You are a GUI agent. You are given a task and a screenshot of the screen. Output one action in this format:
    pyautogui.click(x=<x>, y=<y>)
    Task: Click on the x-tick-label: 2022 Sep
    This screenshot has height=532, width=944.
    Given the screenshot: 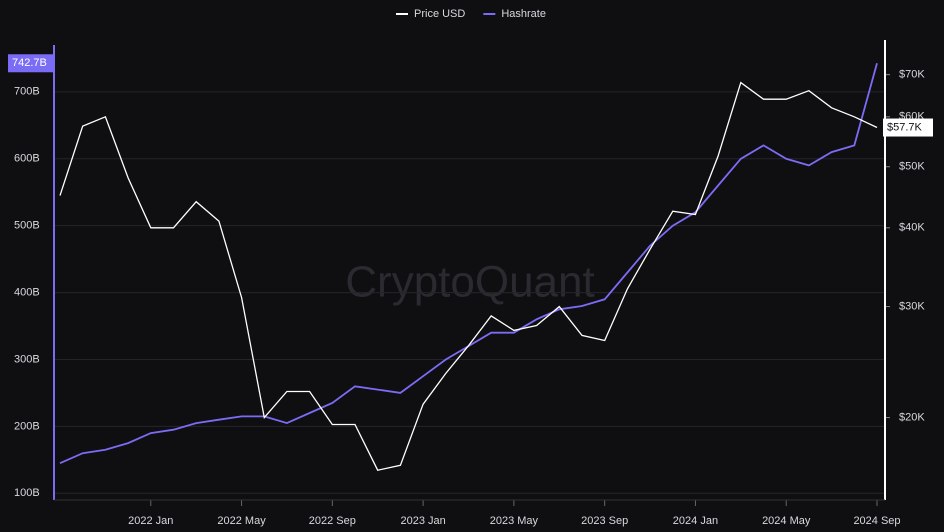 What is the action you would take?
    pyautogui.click(x=332, y=521)
    